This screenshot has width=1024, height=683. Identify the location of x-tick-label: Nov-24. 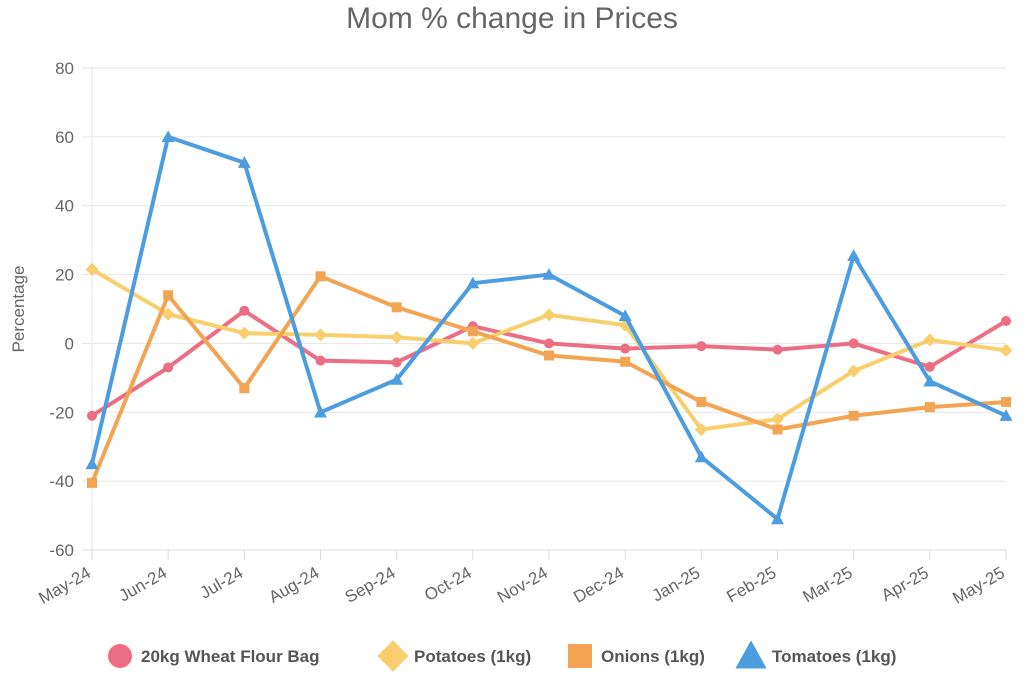
(522, 585).